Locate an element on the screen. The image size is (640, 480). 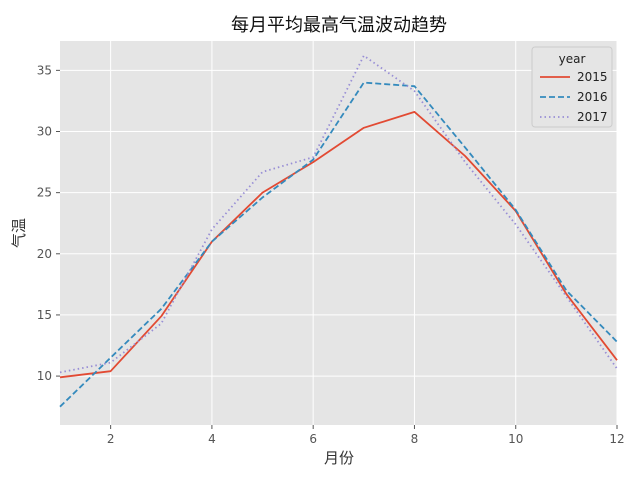
legend-label-2017: 2017 is located at coordinates (592, 117).